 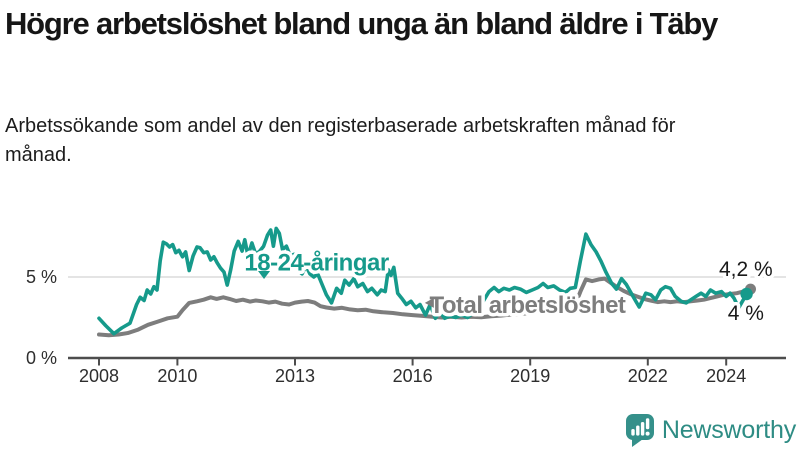 What do you see at coordinates (413, 376) in the screenshot?
I see `x-tick-label-2016: 2016` at bounding box center [413, 376].